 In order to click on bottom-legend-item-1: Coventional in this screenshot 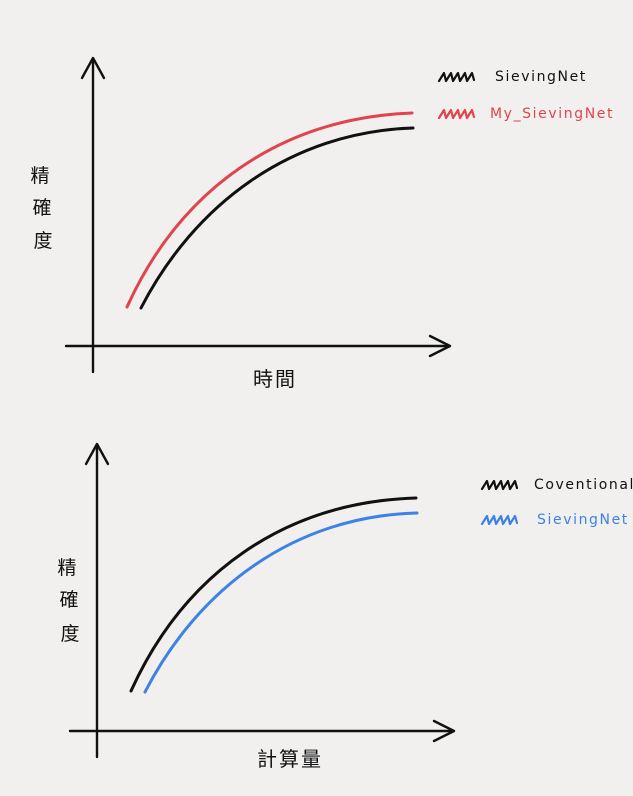, I will do `click(556, 485)`.